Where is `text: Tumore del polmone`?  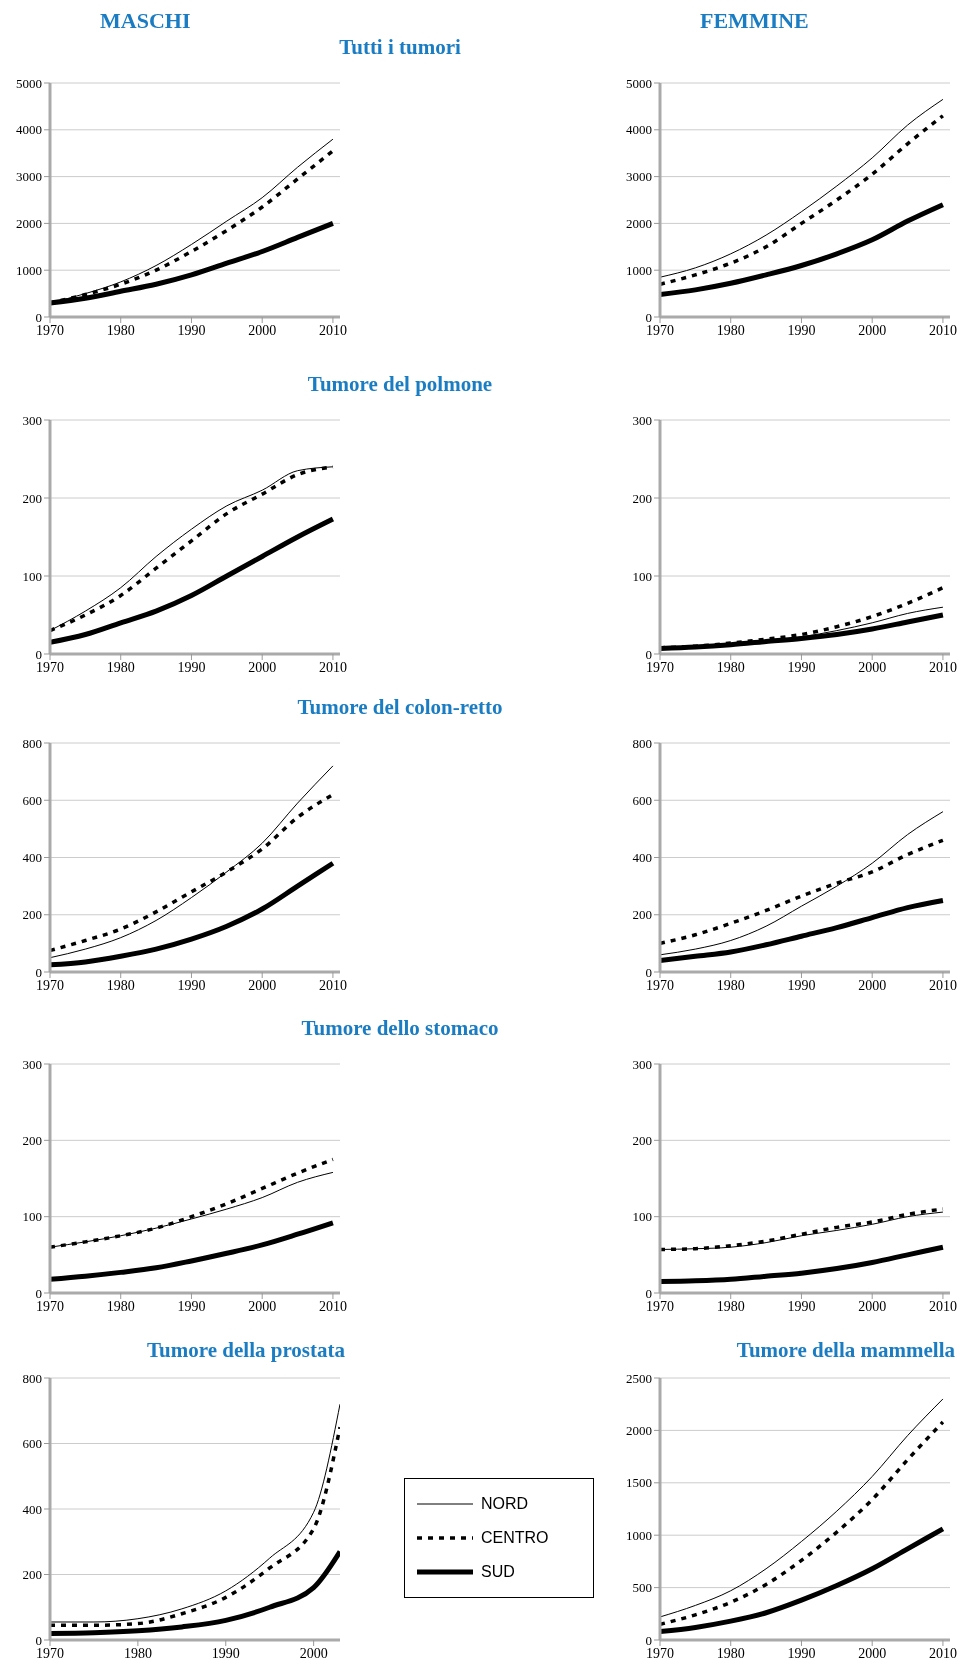 text: Tumore del polmone is located at coordinates (400, 384).